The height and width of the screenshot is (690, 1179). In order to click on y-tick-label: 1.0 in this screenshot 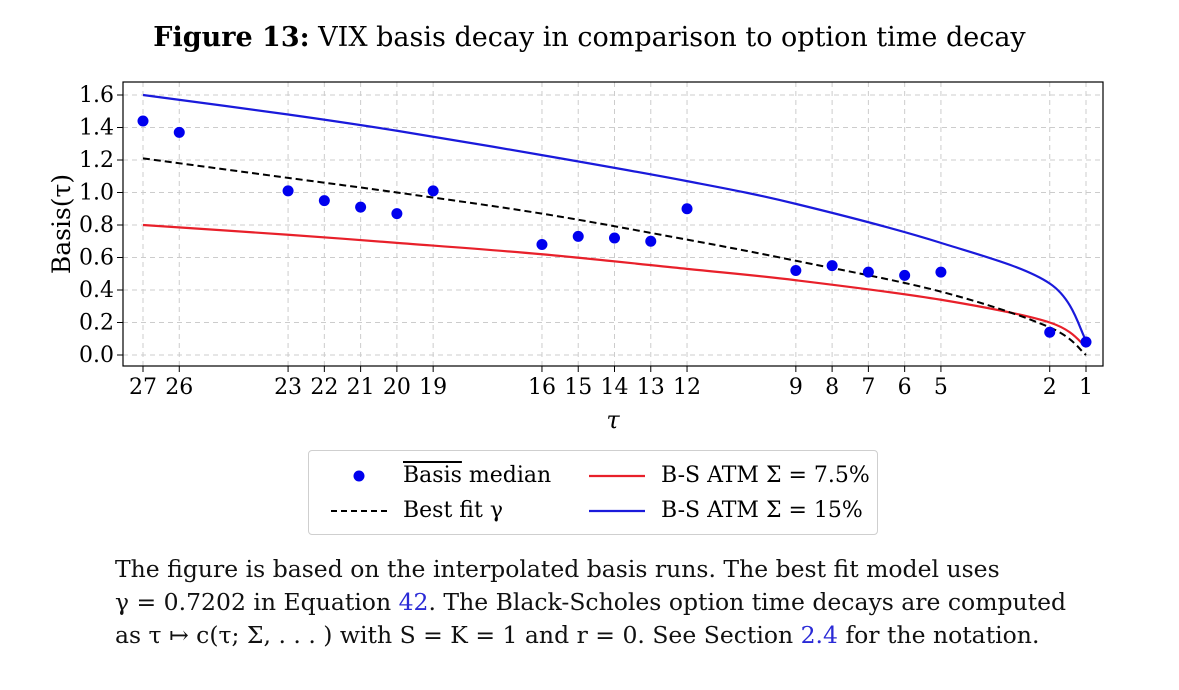, I will do `click(96, 193)`.